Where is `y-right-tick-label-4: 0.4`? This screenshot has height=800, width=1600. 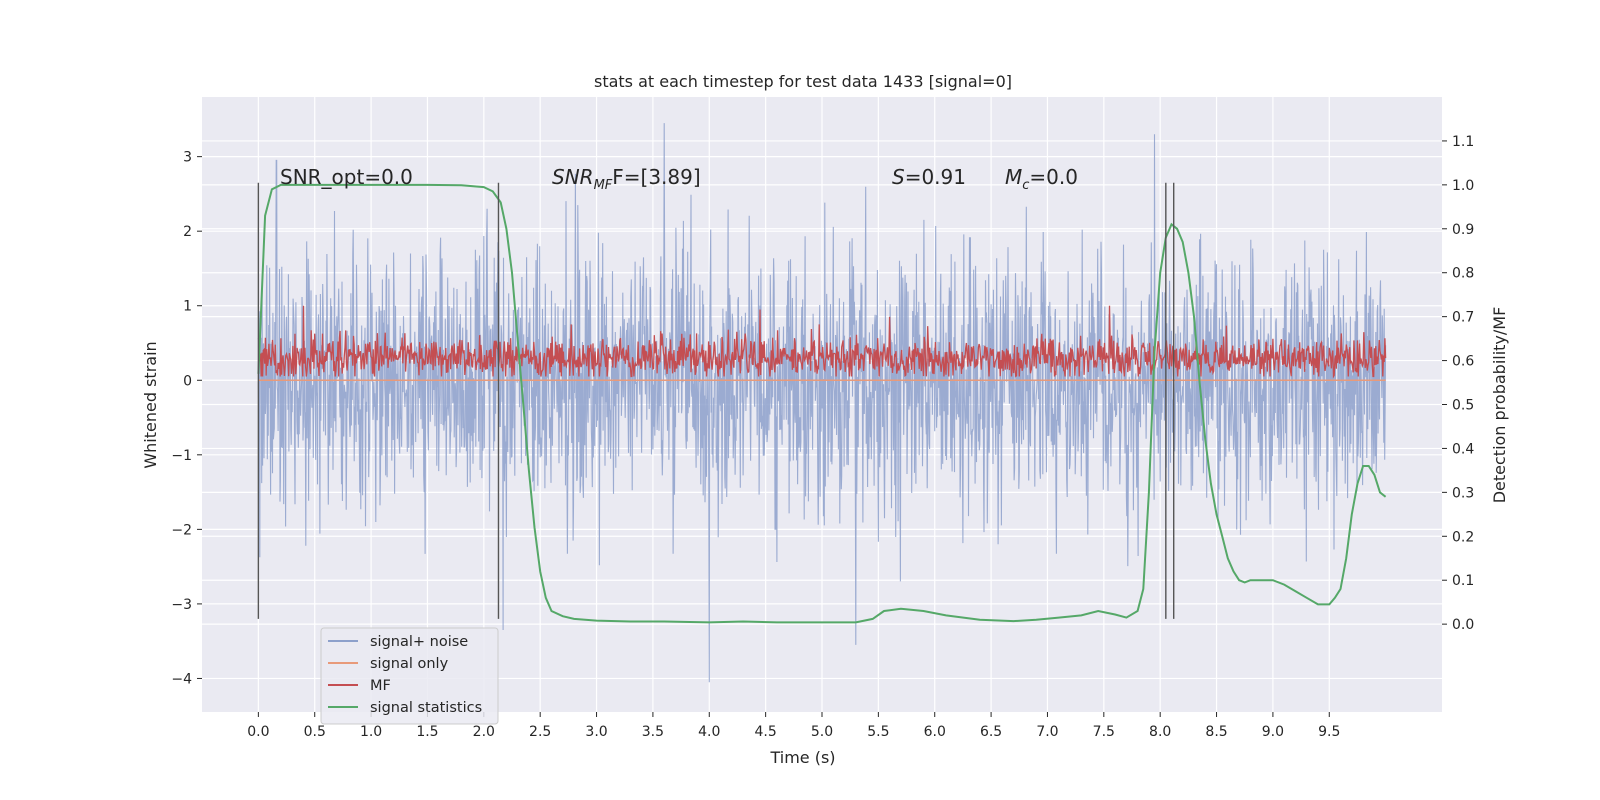
y-right-tick-label-4: 0.4 is located at coordinates (1463, 449).